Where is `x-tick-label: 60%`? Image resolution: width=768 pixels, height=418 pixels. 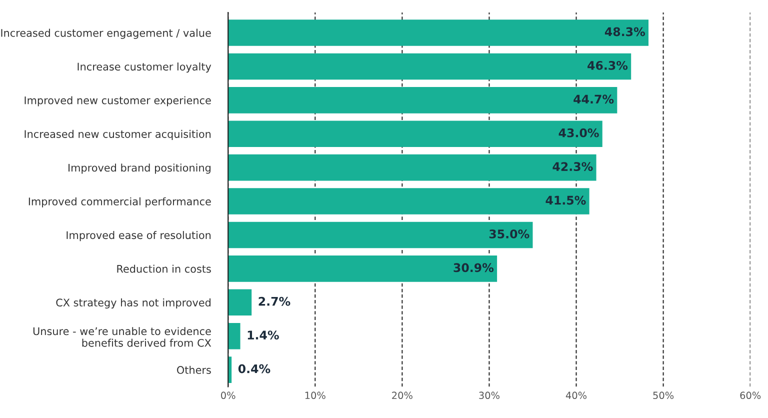
x-tick-label: 60% is located at coordinates (750, 396).